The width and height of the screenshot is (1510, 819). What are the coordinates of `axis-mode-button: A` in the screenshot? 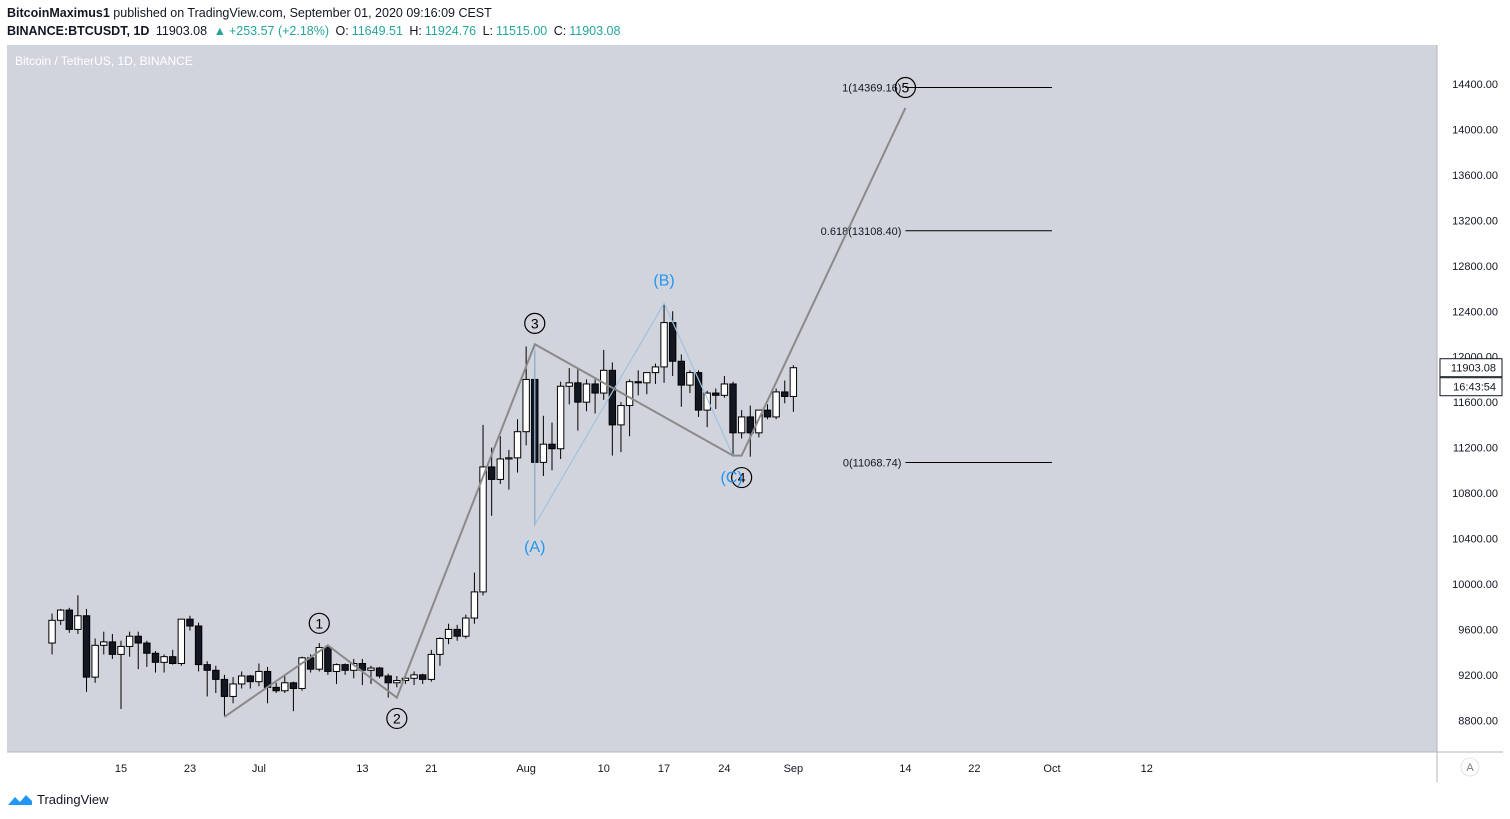 It's located at (1470, 767).